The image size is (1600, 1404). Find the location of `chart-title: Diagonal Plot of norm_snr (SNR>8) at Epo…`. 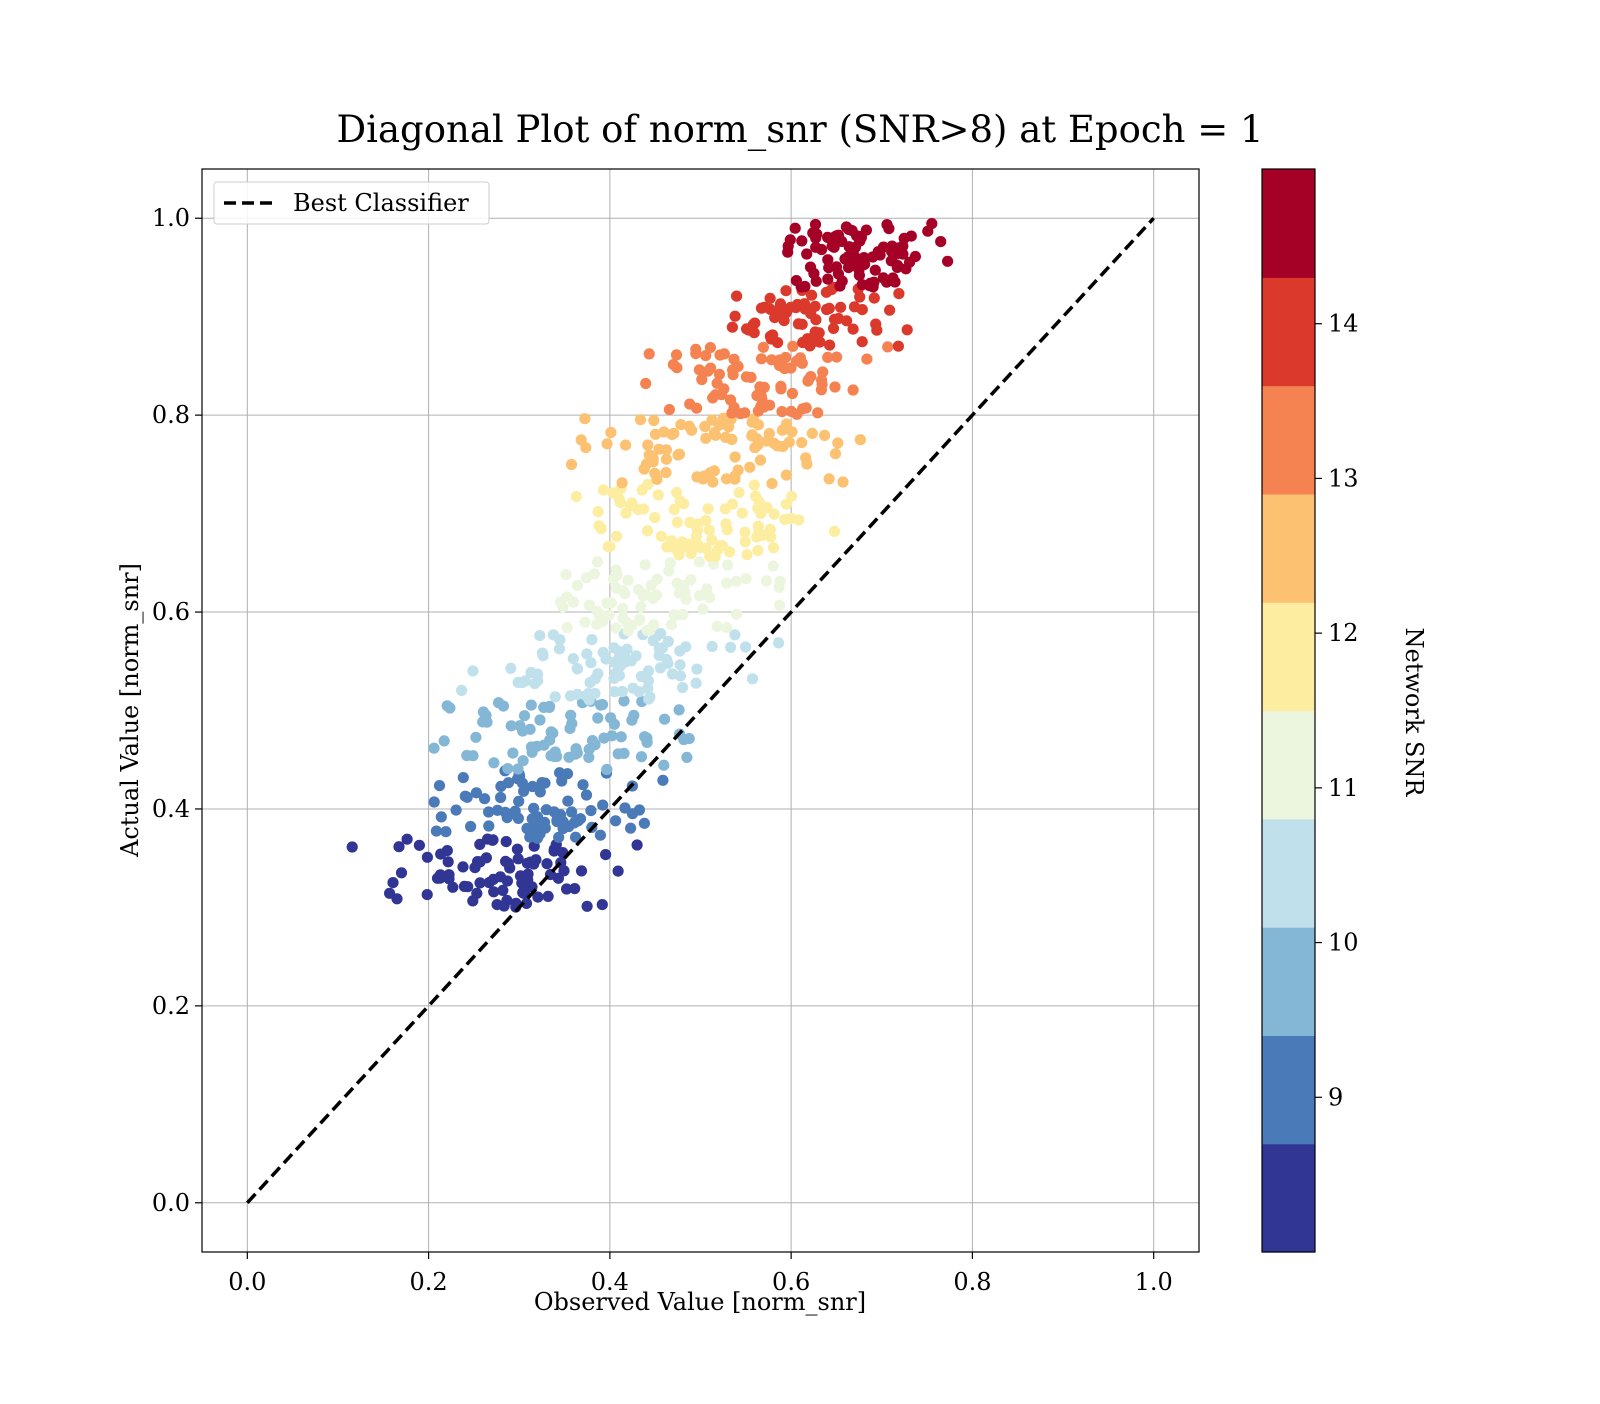

chart-title: Diagonal Plot of norm_snr (SNR>8) at Epo… is located at coordinates (799, 130).